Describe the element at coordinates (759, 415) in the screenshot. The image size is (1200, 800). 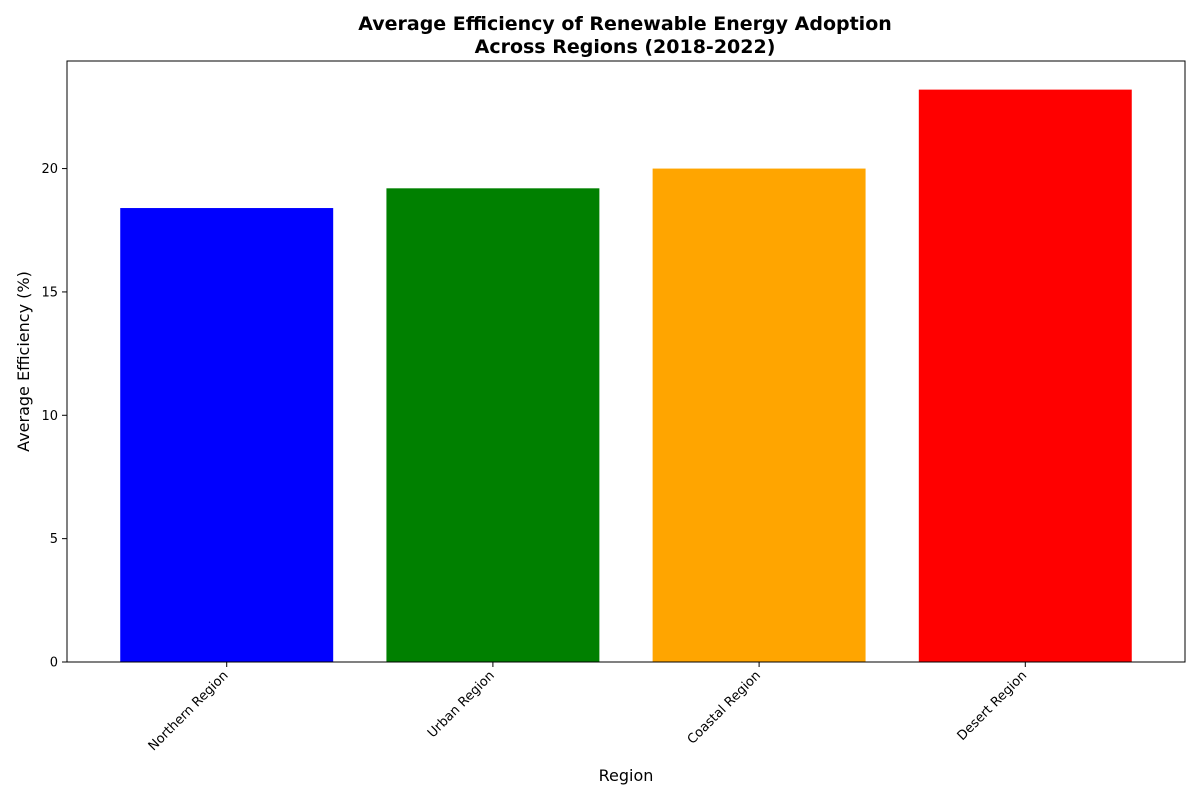
I see `bar-coastal-region` at that location.